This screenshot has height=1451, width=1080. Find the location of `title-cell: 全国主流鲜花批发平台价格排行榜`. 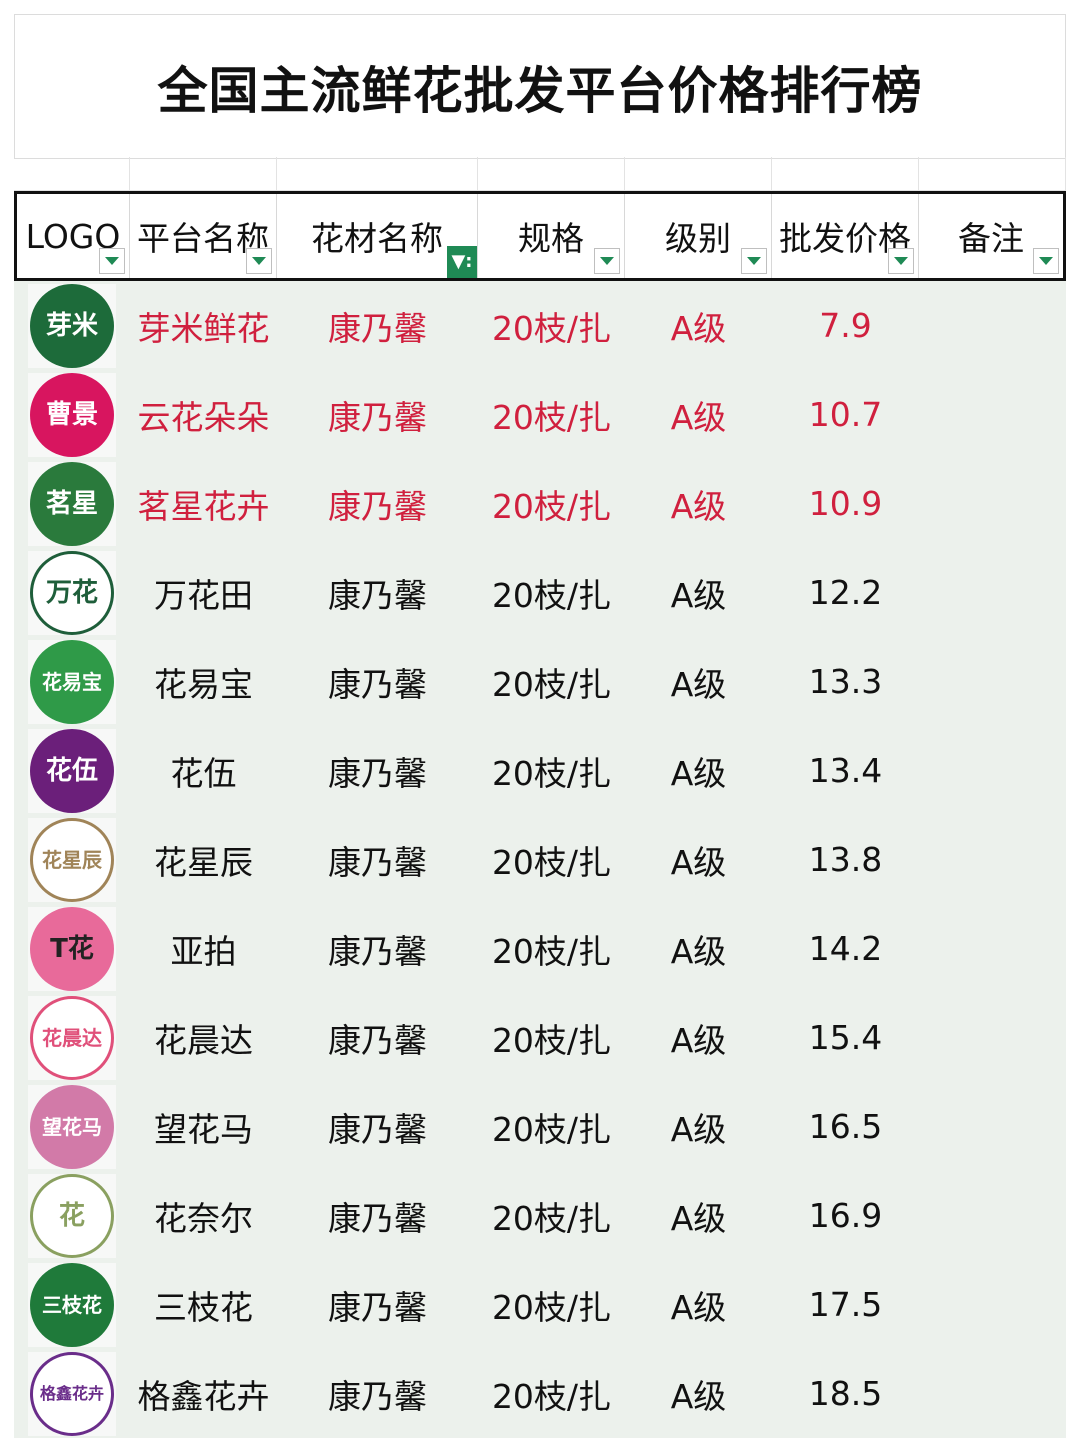

title-cell: 全国主流鲜花批发平台价格排行榜 is located at coordinates (540, 86).